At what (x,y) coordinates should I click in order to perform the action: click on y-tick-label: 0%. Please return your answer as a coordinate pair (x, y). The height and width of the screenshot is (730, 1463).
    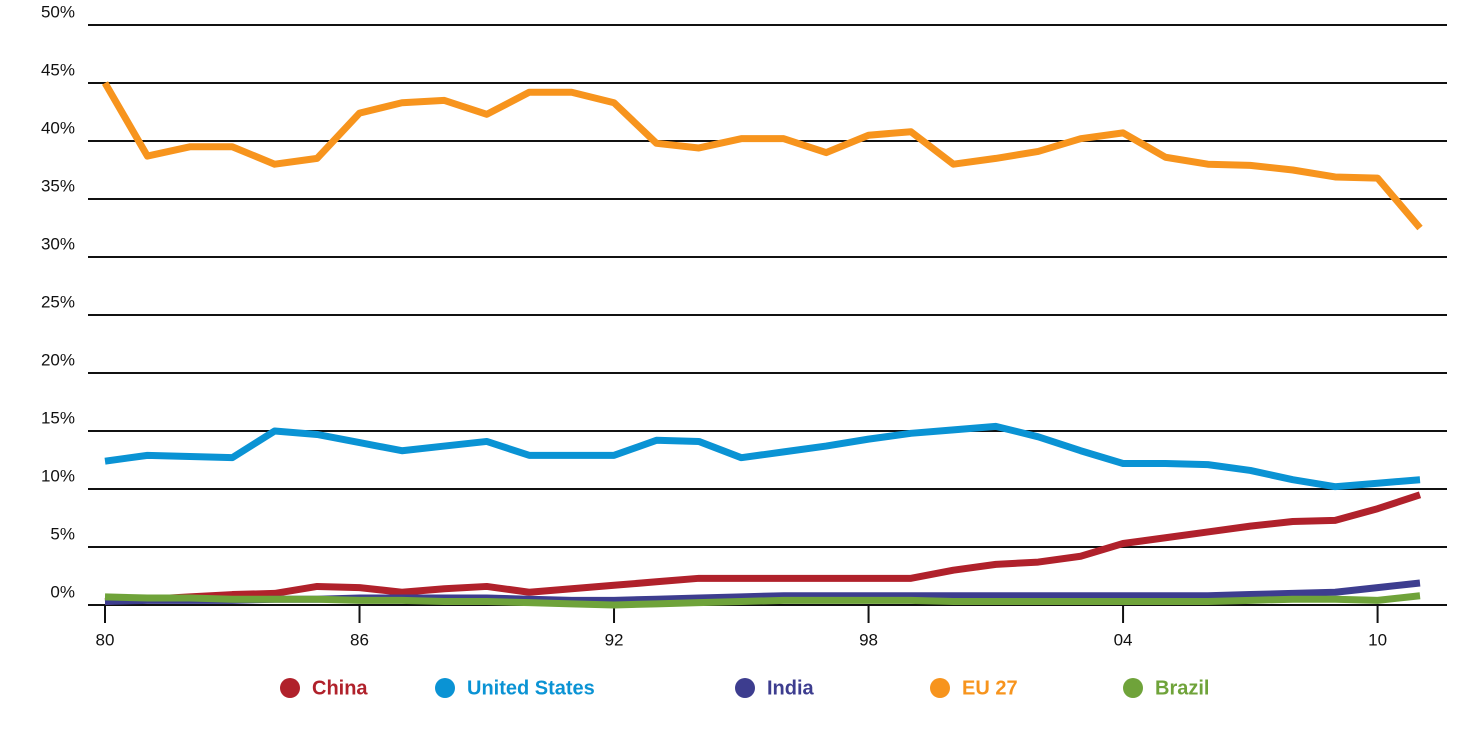
    Looking at the image, I should click on (62, 591).